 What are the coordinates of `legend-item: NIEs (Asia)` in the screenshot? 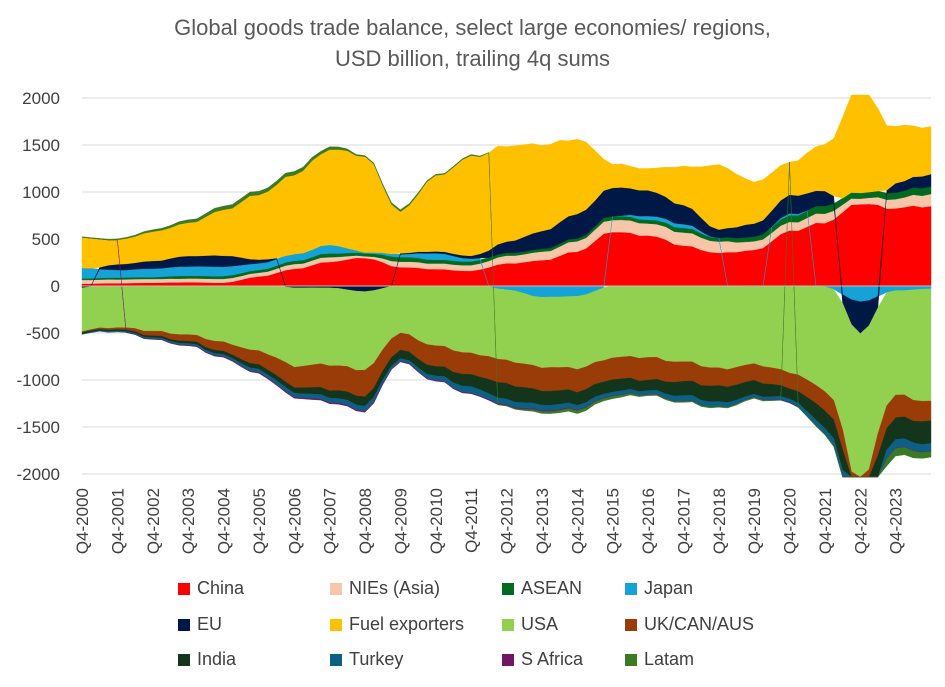 It's located at (385, 588).